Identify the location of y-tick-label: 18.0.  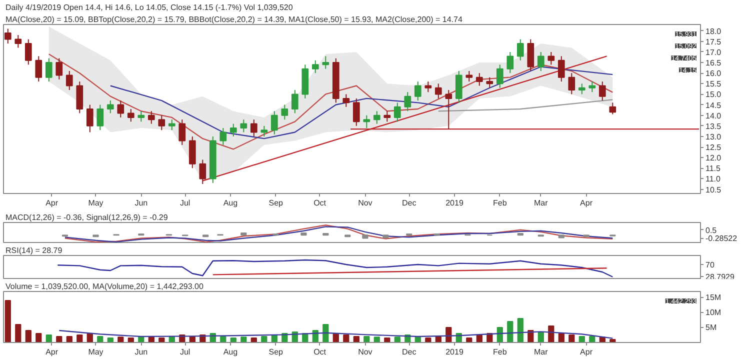
(714, 31).